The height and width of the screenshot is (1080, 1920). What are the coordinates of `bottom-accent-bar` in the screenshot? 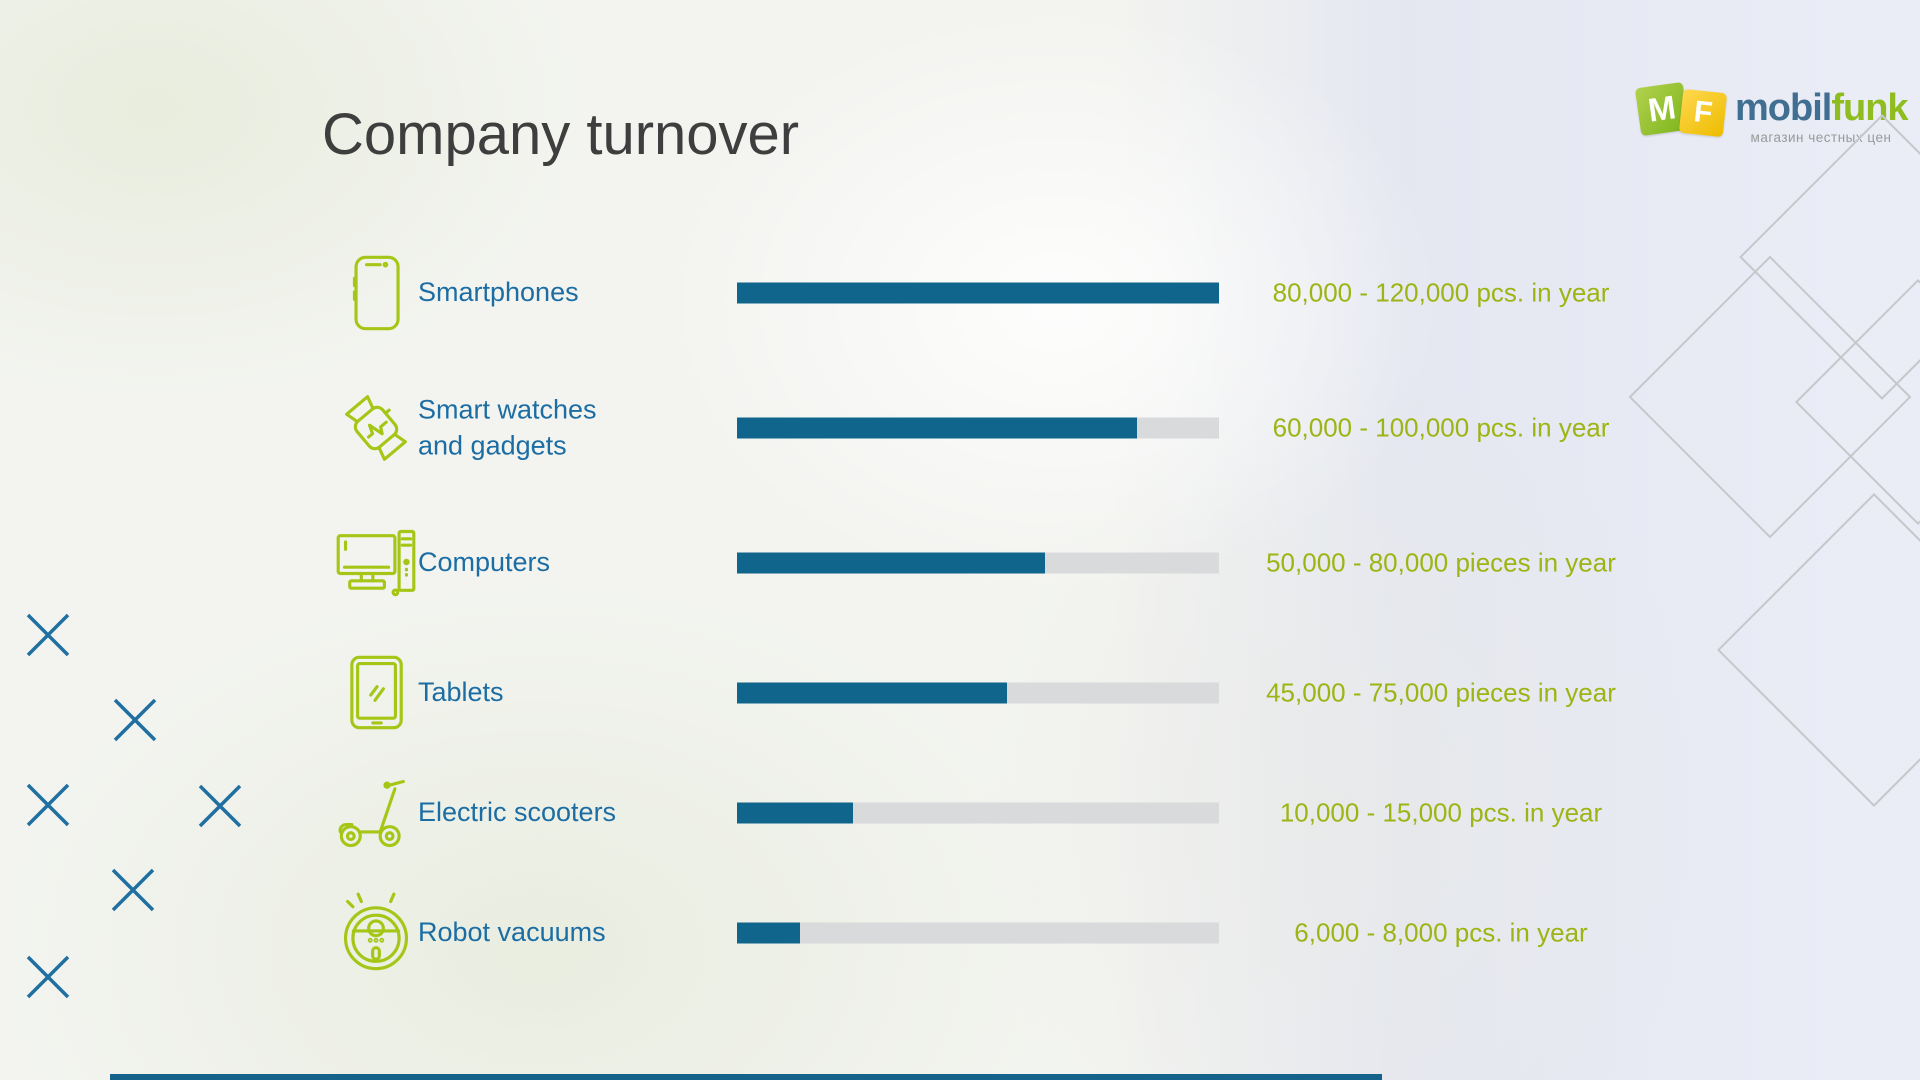 It's located at (746, 1077).